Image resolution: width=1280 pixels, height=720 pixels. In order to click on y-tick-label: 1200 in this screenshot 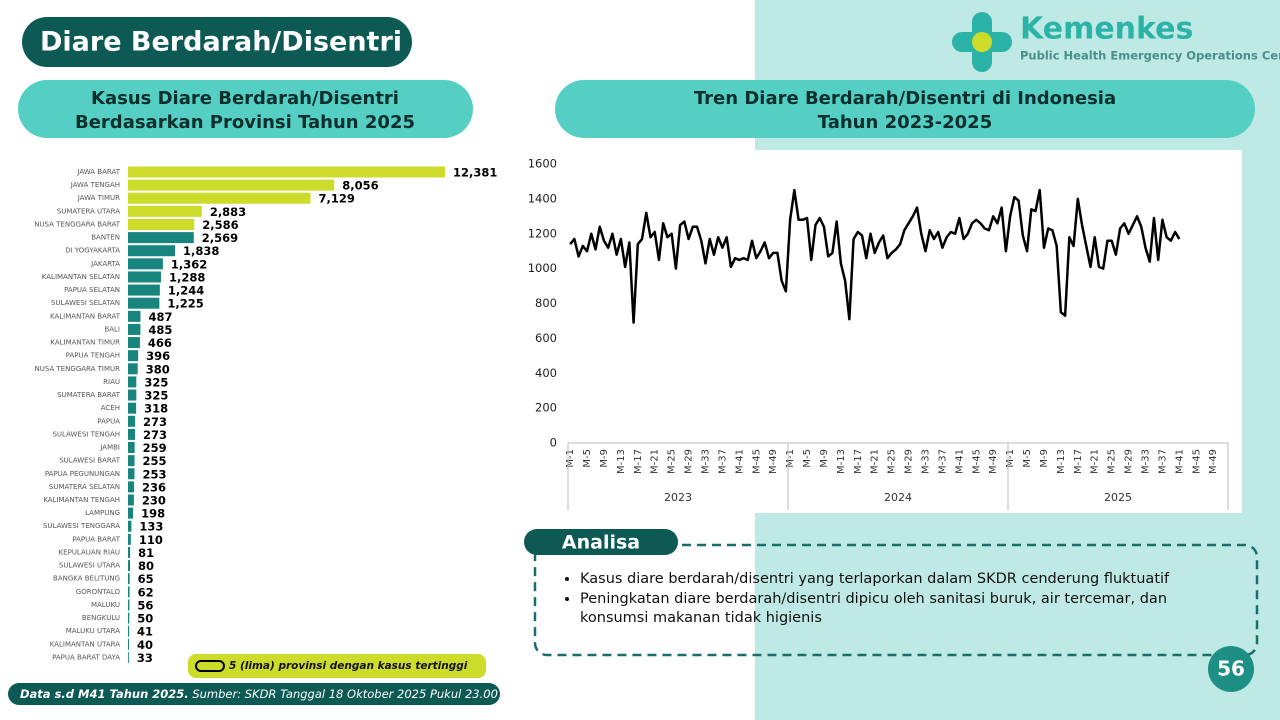, I will do `click(542, 233)`.